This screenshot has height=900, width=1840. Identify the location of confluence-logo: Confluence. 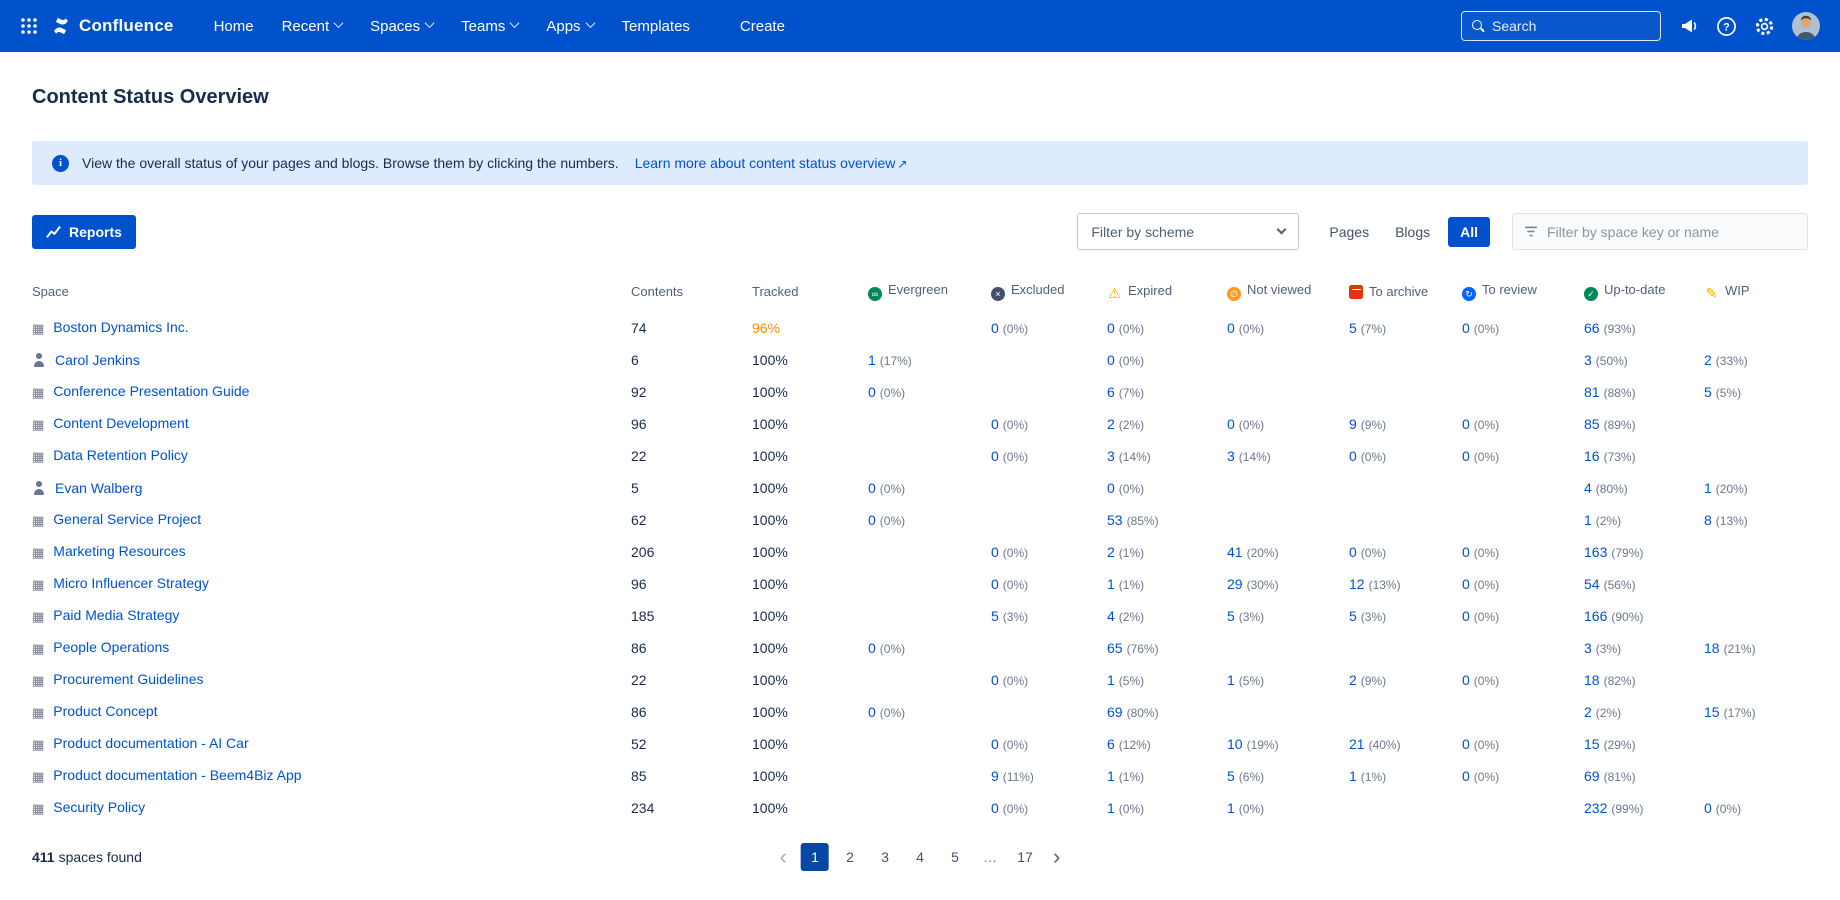
(112, 26).